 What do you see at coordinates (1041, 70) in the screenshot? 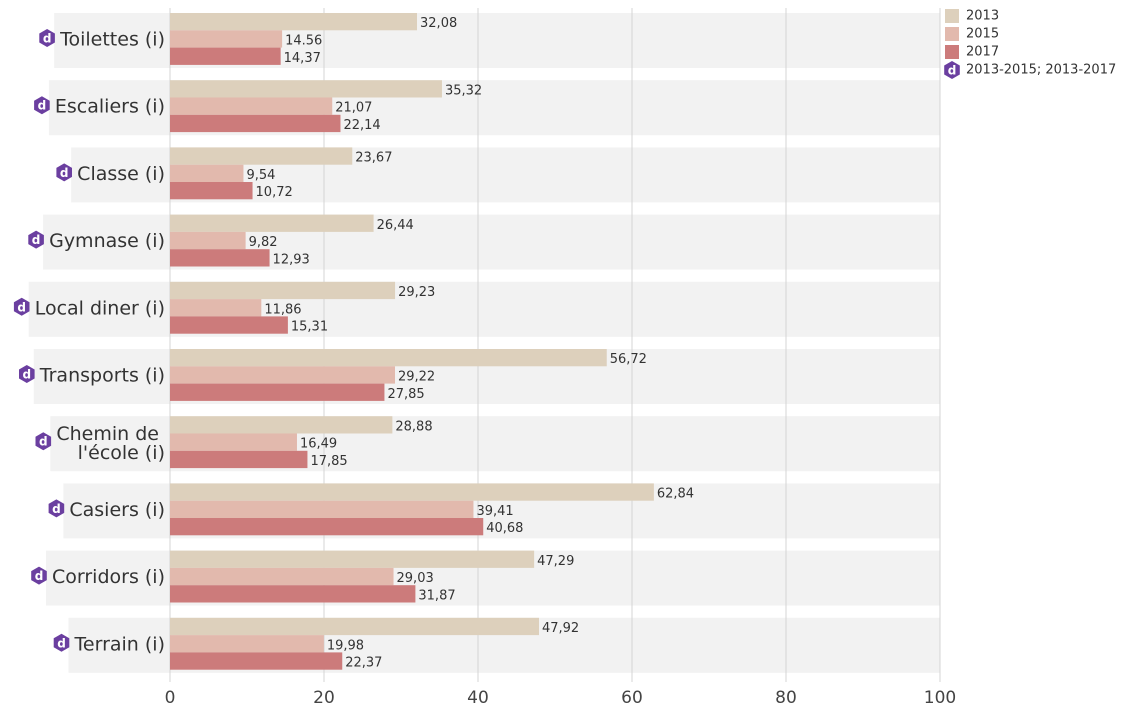
I see `legend-label: 2013-2015; 2013-2017` at bounding box center [1041, 70].